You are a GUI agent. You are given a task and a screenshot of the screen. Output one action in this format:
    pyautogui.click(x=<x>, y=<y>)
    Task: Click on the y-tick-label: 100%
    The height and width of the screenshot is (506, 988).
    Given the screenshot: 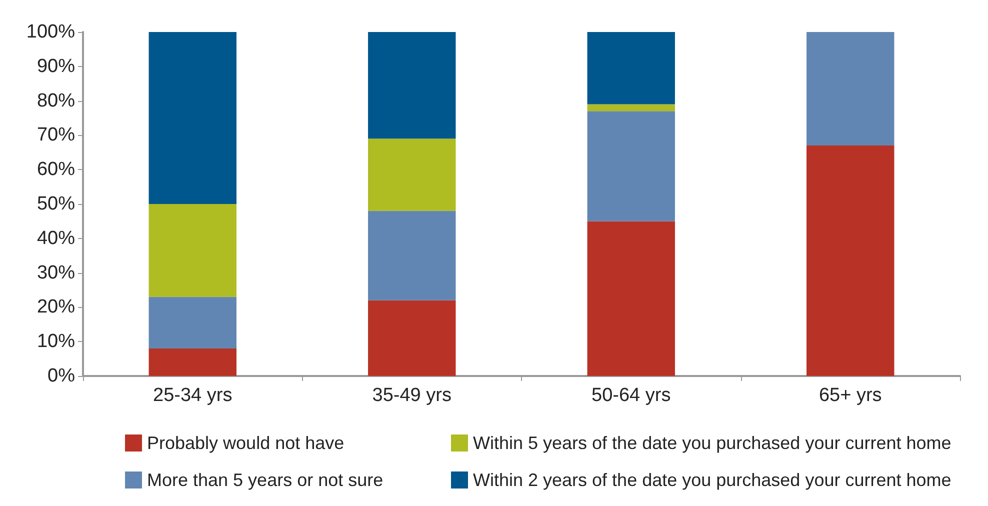 What is the action you would take?
    pyautogui.click(x=51, y=32)
    